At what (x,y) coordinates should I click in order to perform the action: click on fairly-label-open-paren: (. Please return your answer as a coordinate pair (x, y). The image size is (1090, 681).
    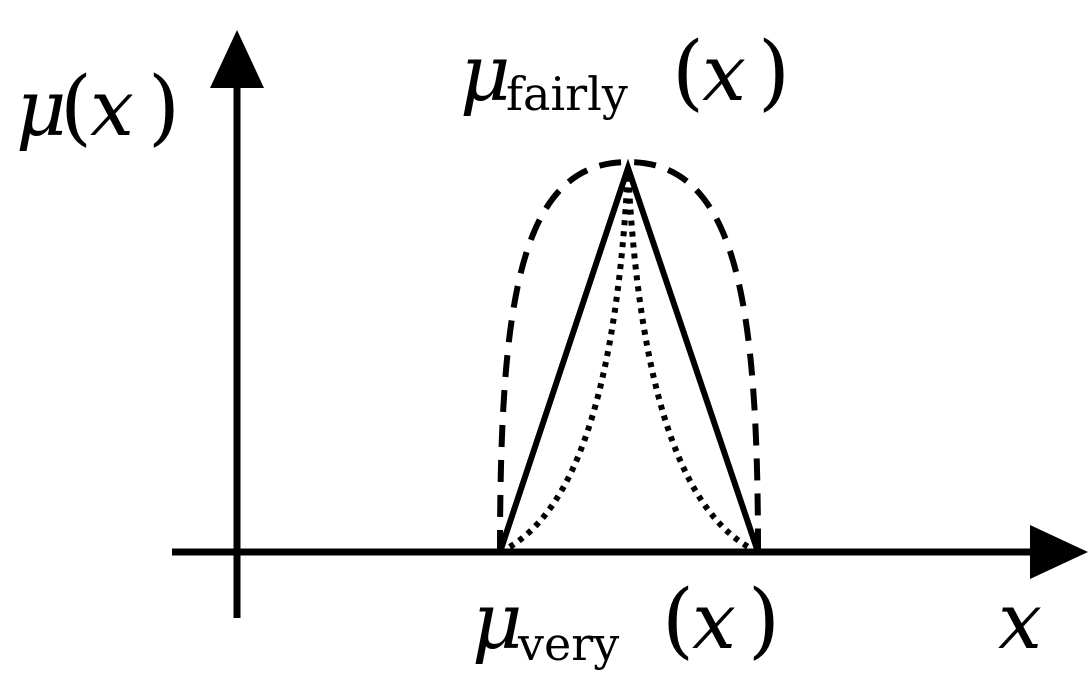
    Looking at the image, I should click on (688, 72).